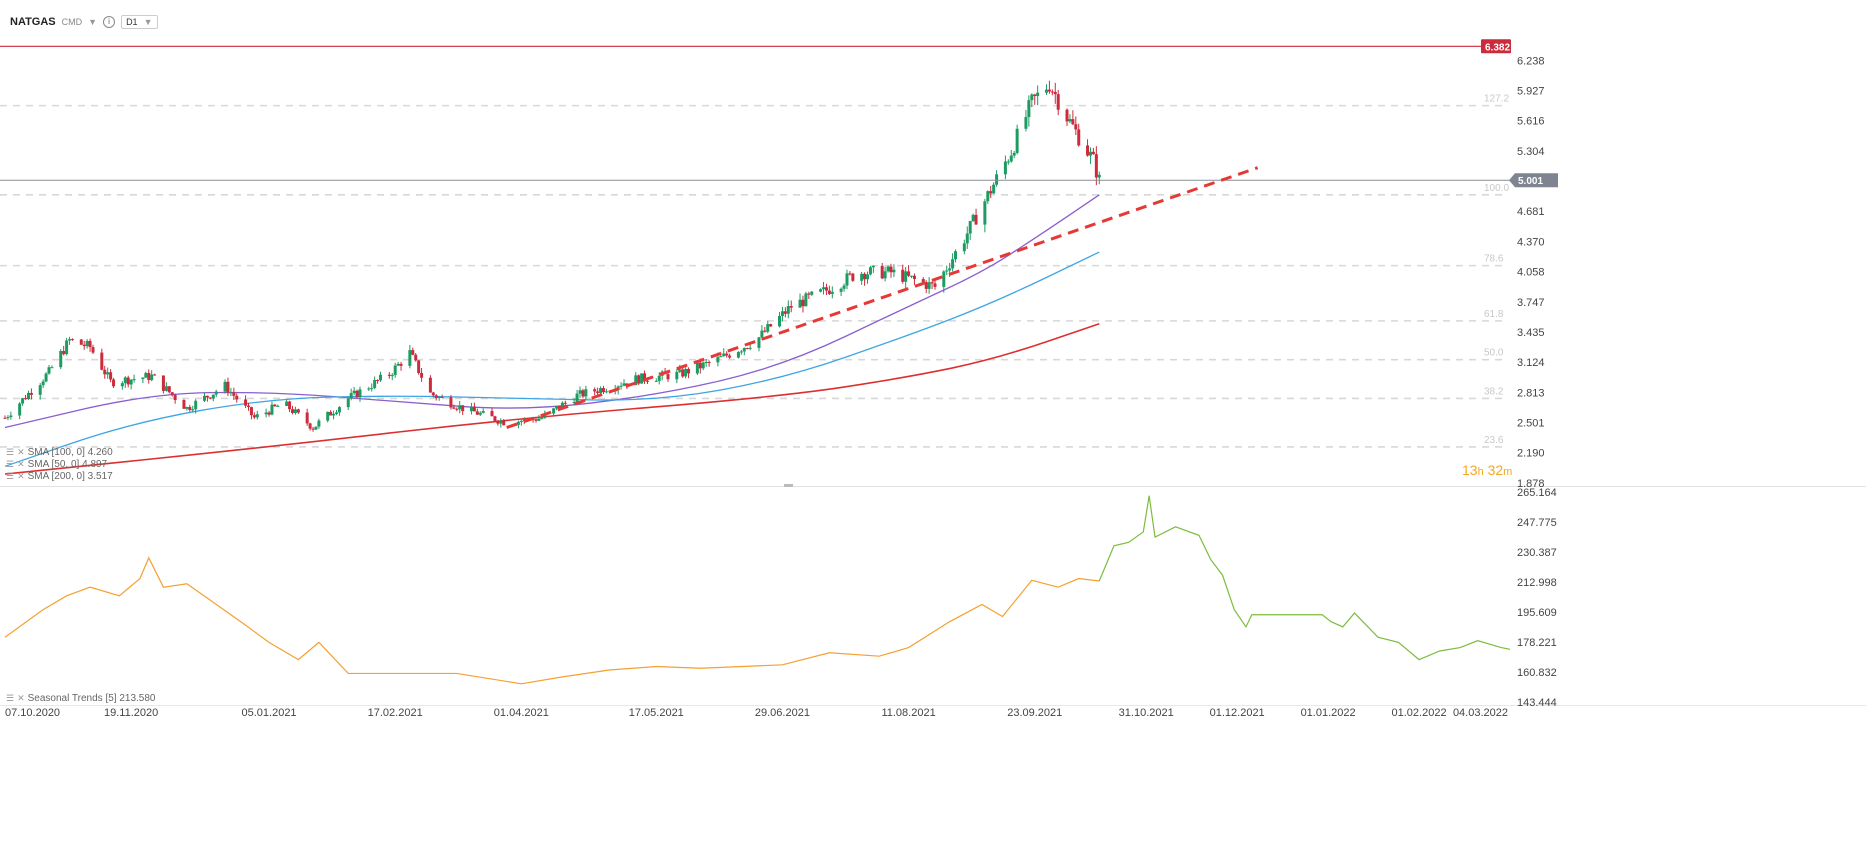 This screenshot has width=1866, height=865. What do you see at coordinates (131, 713) in the screenshot?
I see `x-tick-label: 19.11.2020` at bounding box center [131, 713].